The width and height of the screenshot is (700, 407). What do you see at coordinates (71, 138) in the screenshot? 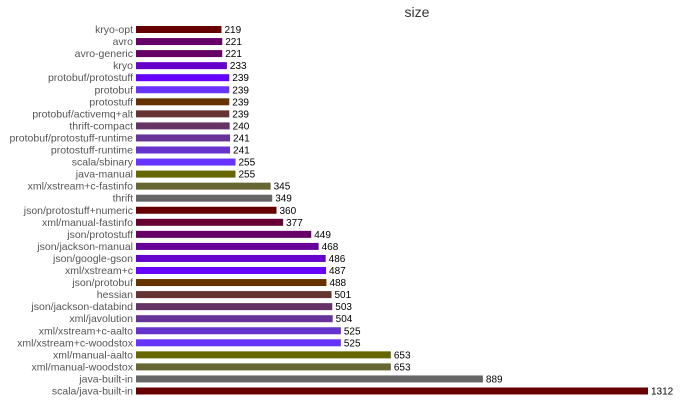
I see `category-label: protobuf/protostuff-runtime` at bounding box center [71, 138].